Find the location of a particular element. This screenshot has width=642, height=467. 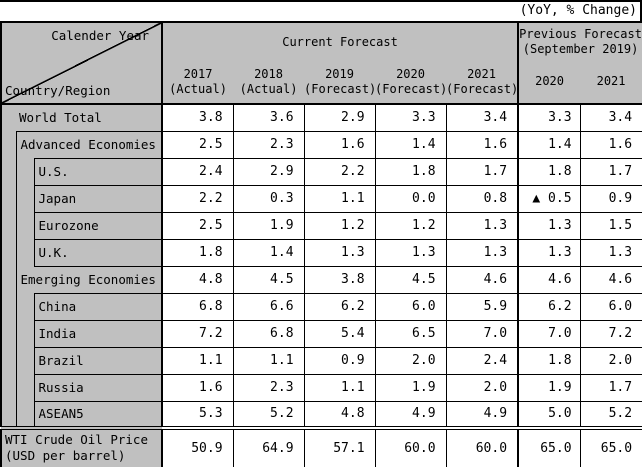

current-forecast-header: Current Forecast is located at coordinates (340, 40).